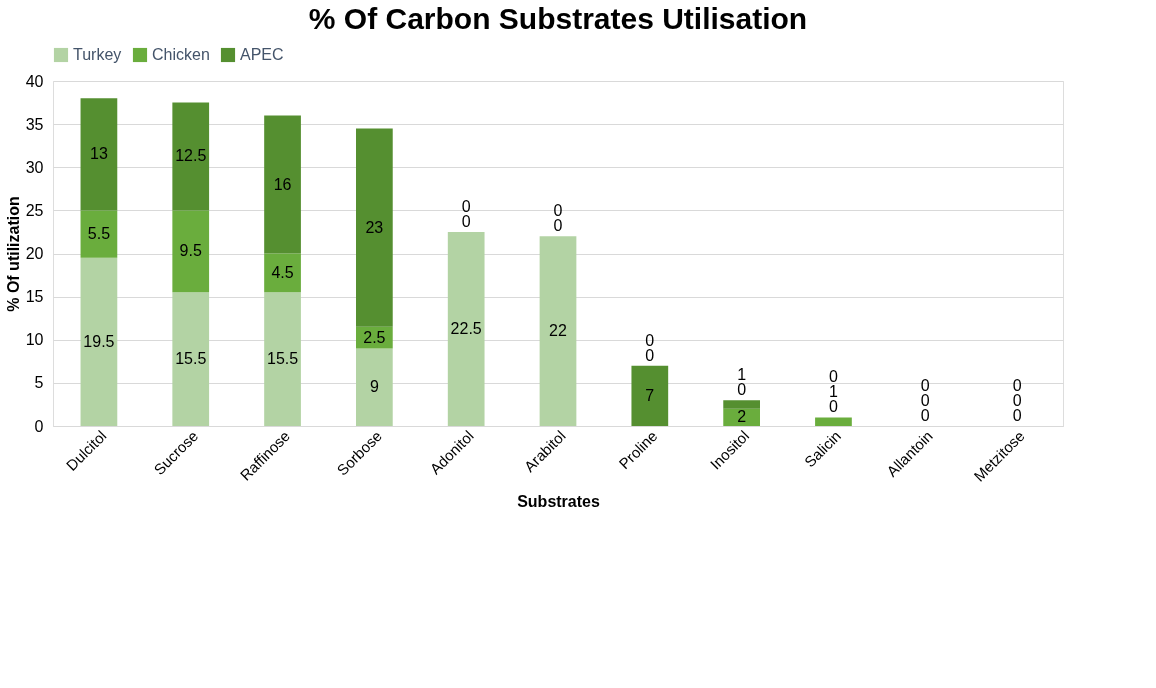 The image size is (1156, 688). I want to click on y-tick-label: 30, so click(34, 167).